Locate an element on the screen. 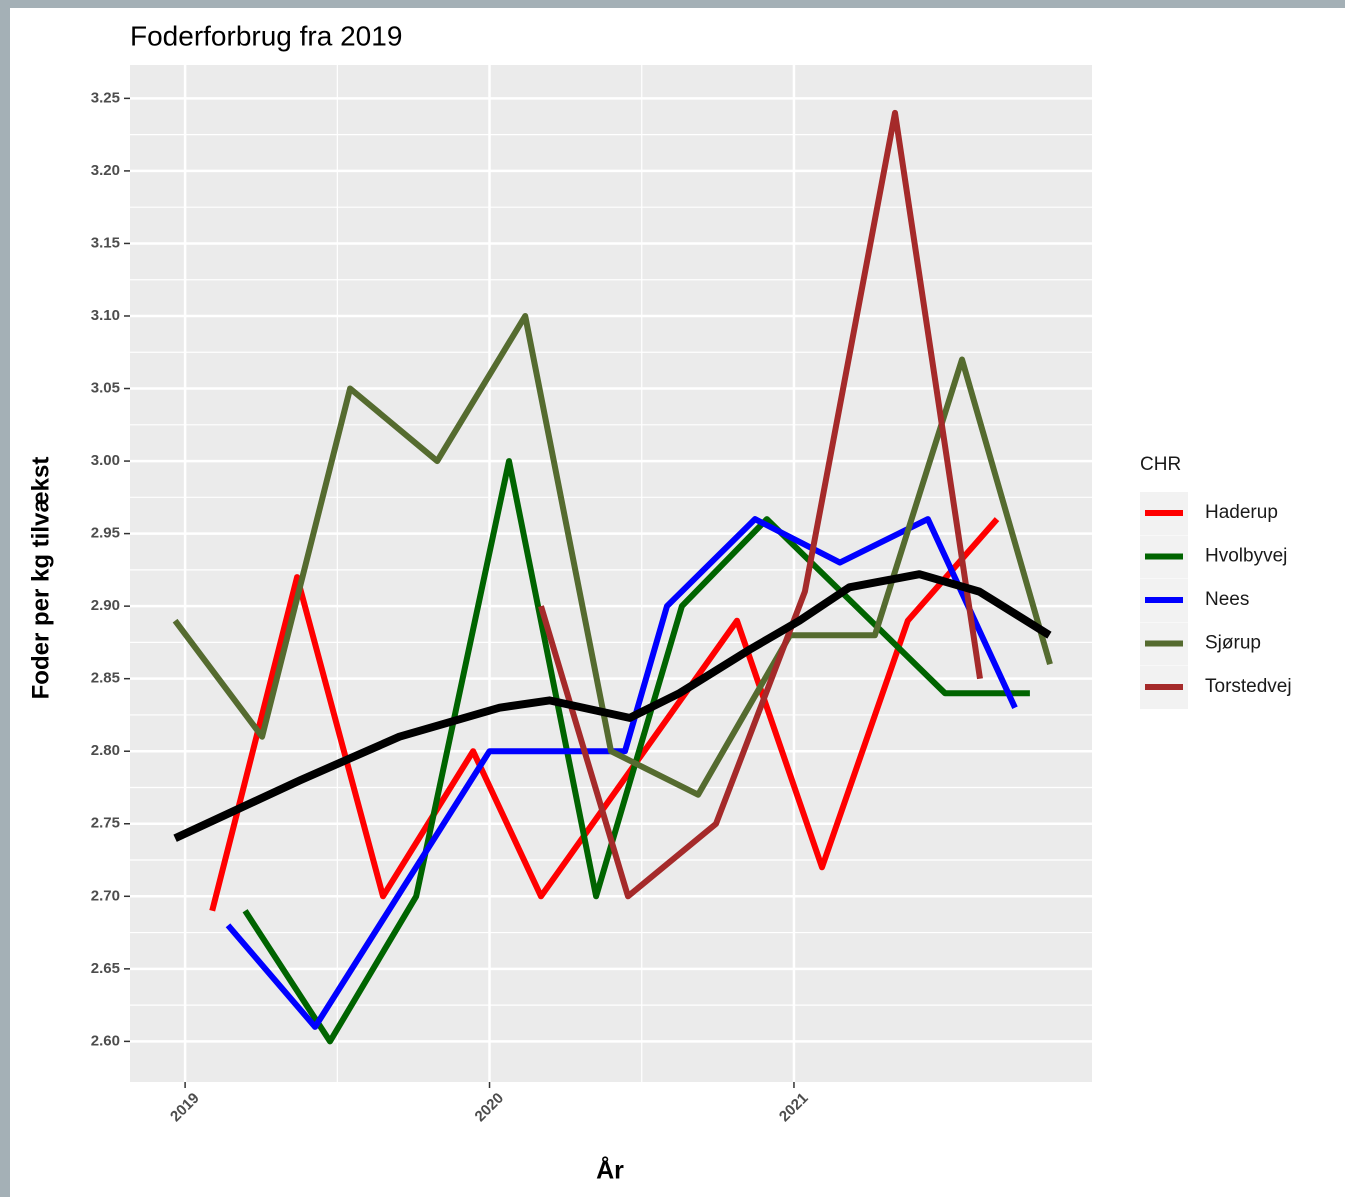 This screenshot has height=1197, width=1345. y-tick-label: 2.95 is located at coordinates (105, 533).